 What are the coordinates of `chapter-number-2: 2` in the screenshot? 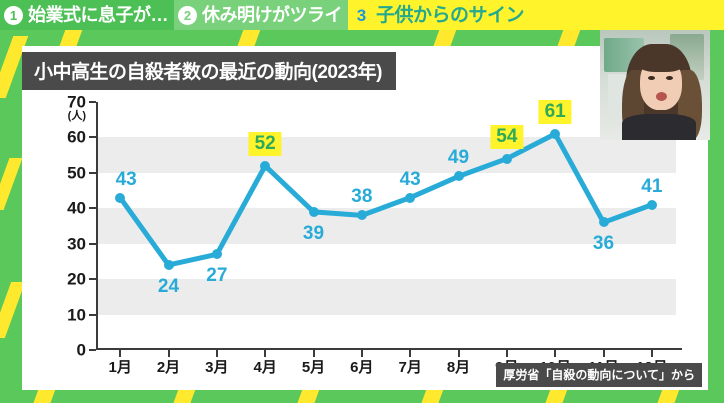 It's located at (187, 15).